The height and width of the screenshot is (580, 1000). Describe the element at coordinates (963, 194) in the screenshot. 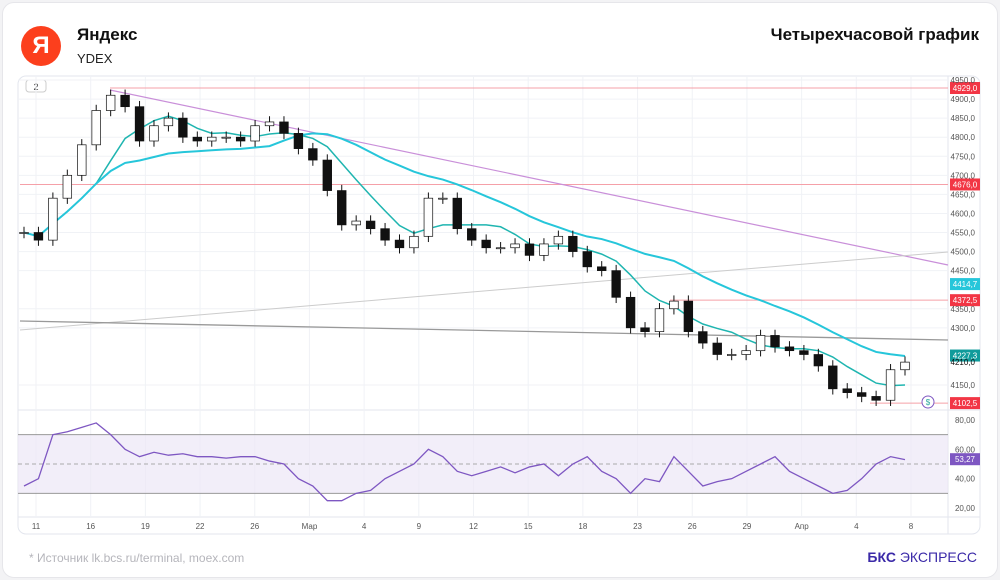

I see `price-tick: 4650,0` at that location.